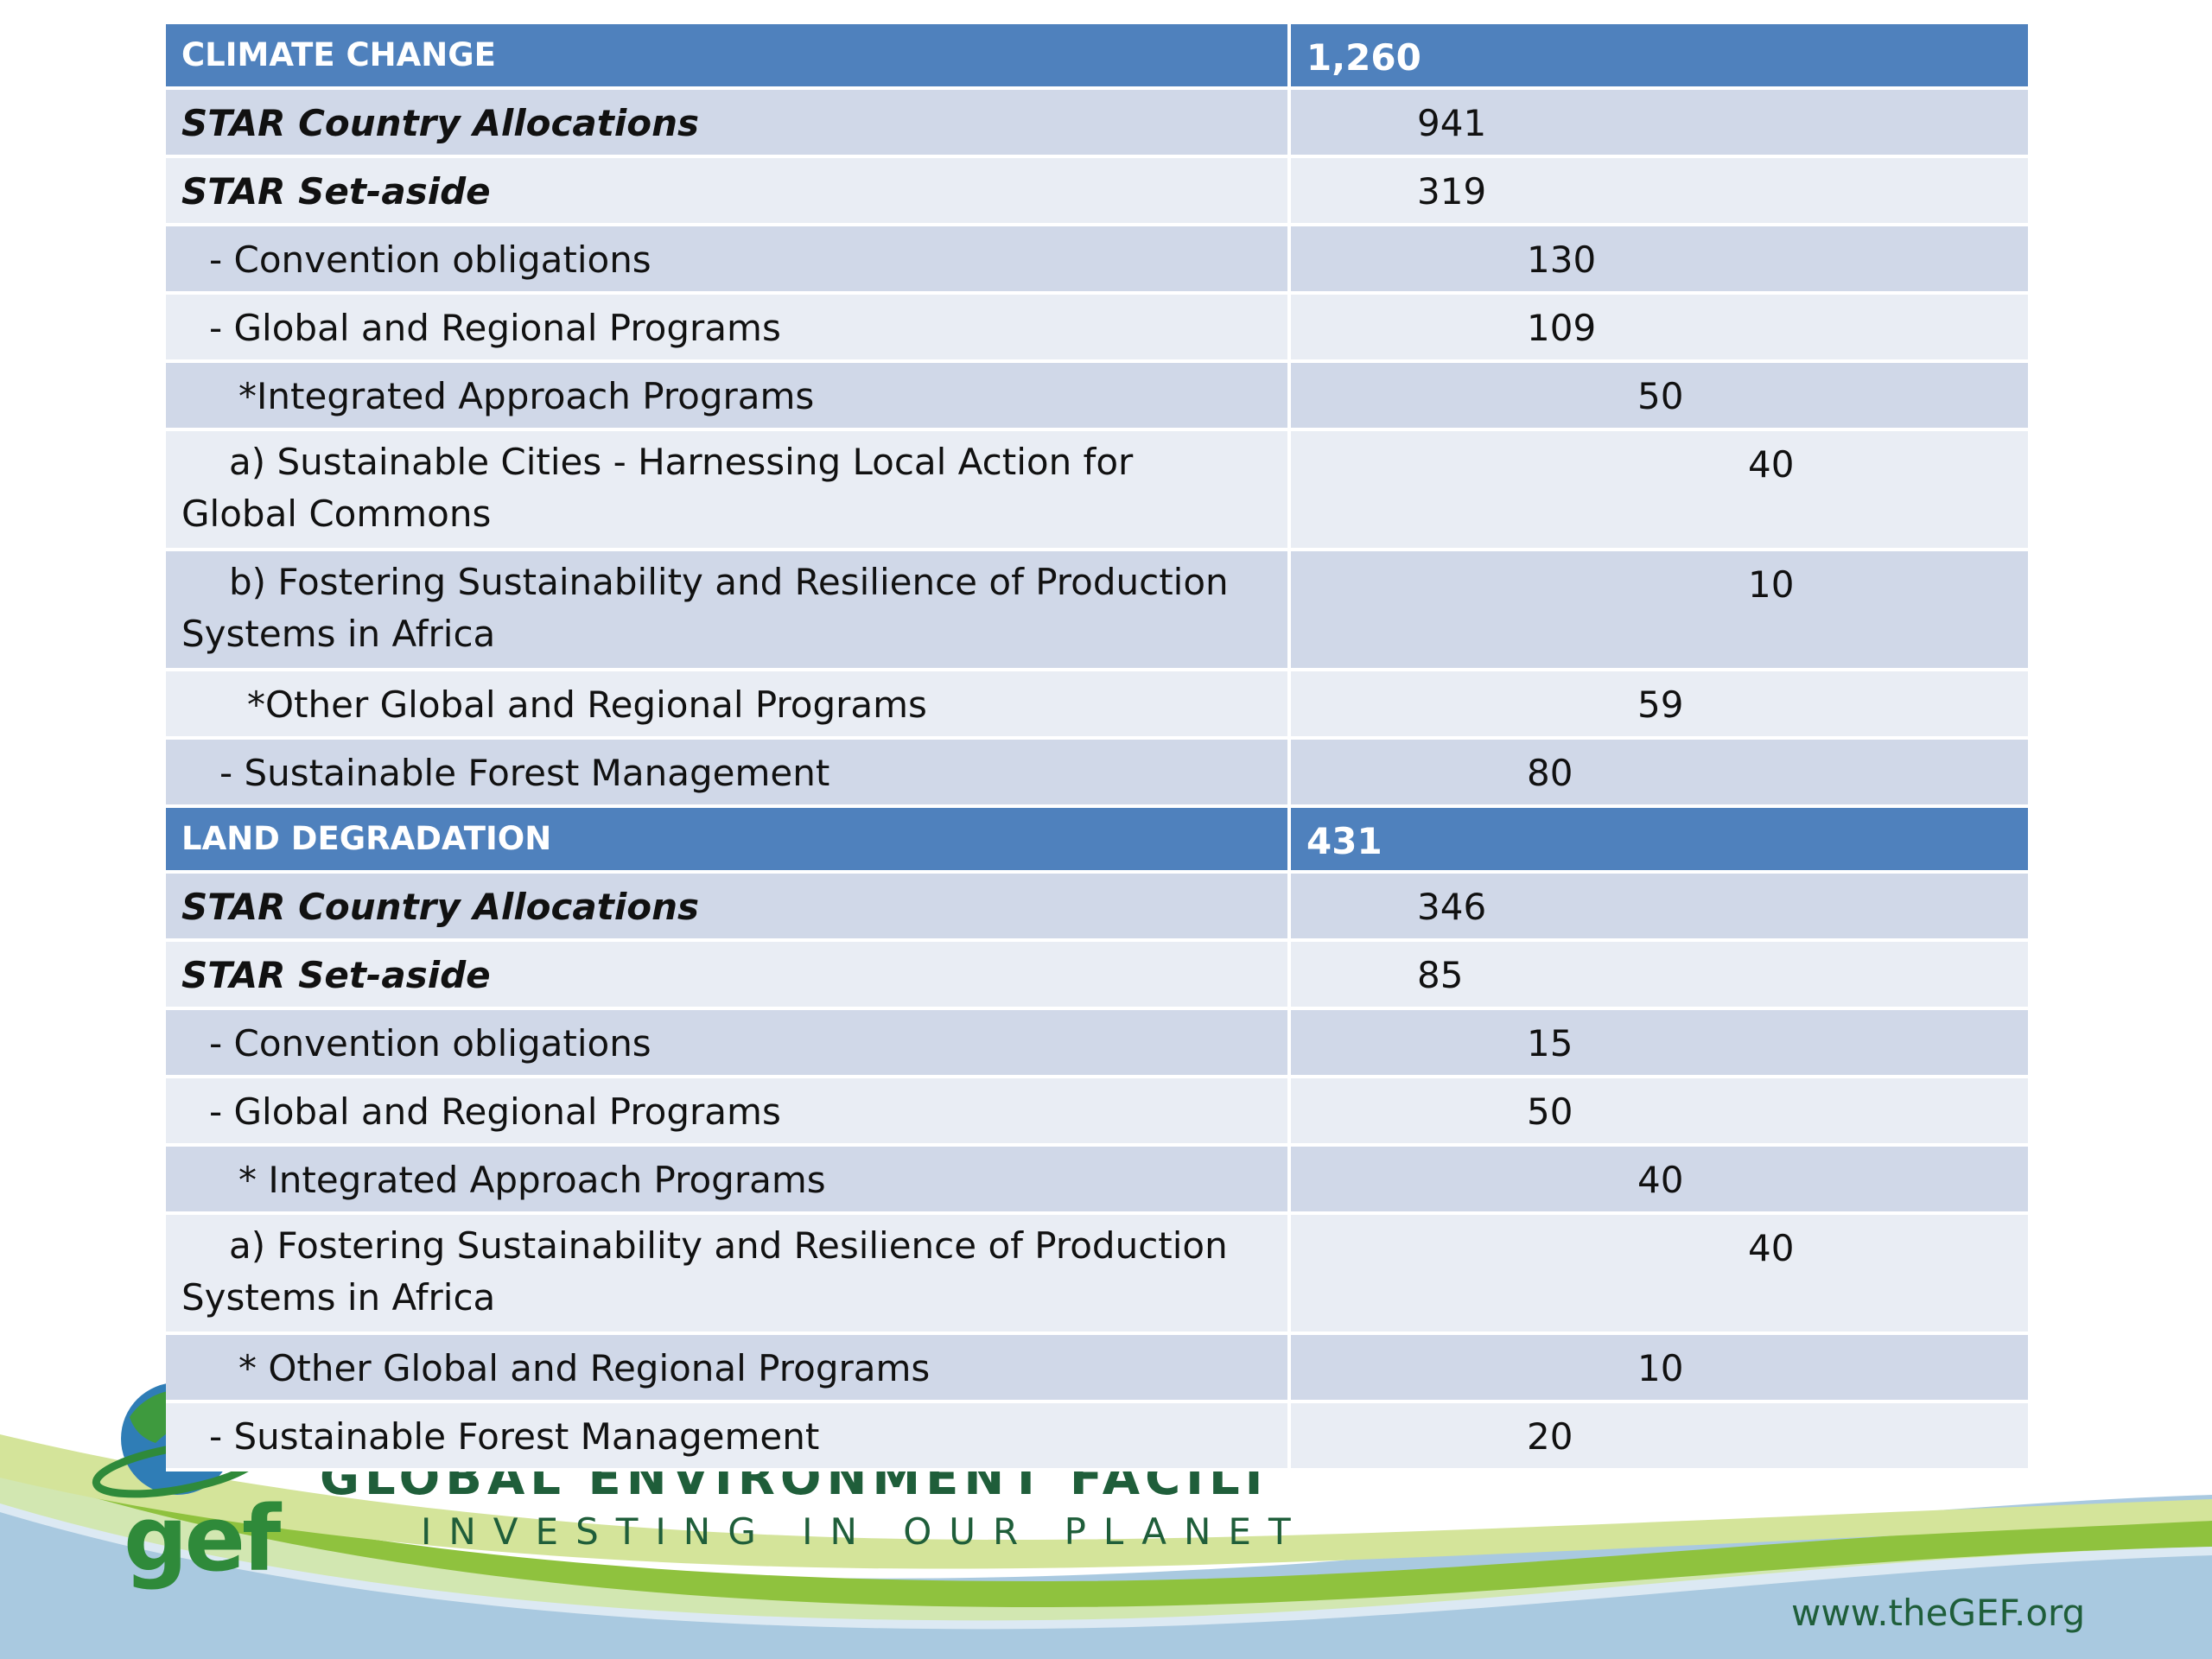 This screenshot has height=1659, width=2212. I want to click on row-value: 941, so click(1452, 123).